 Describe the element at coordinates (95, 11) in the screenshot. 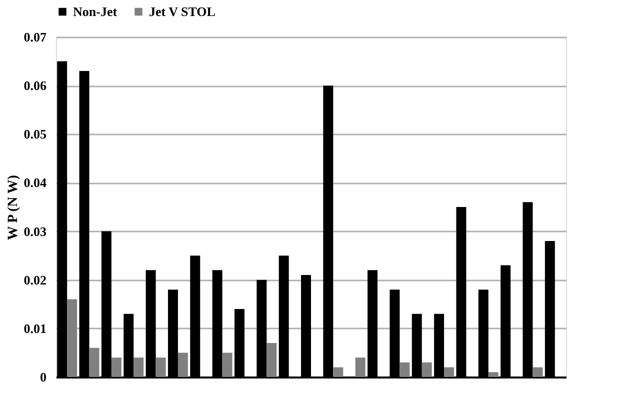

I see `legend-label: Non-Jet` at that location.